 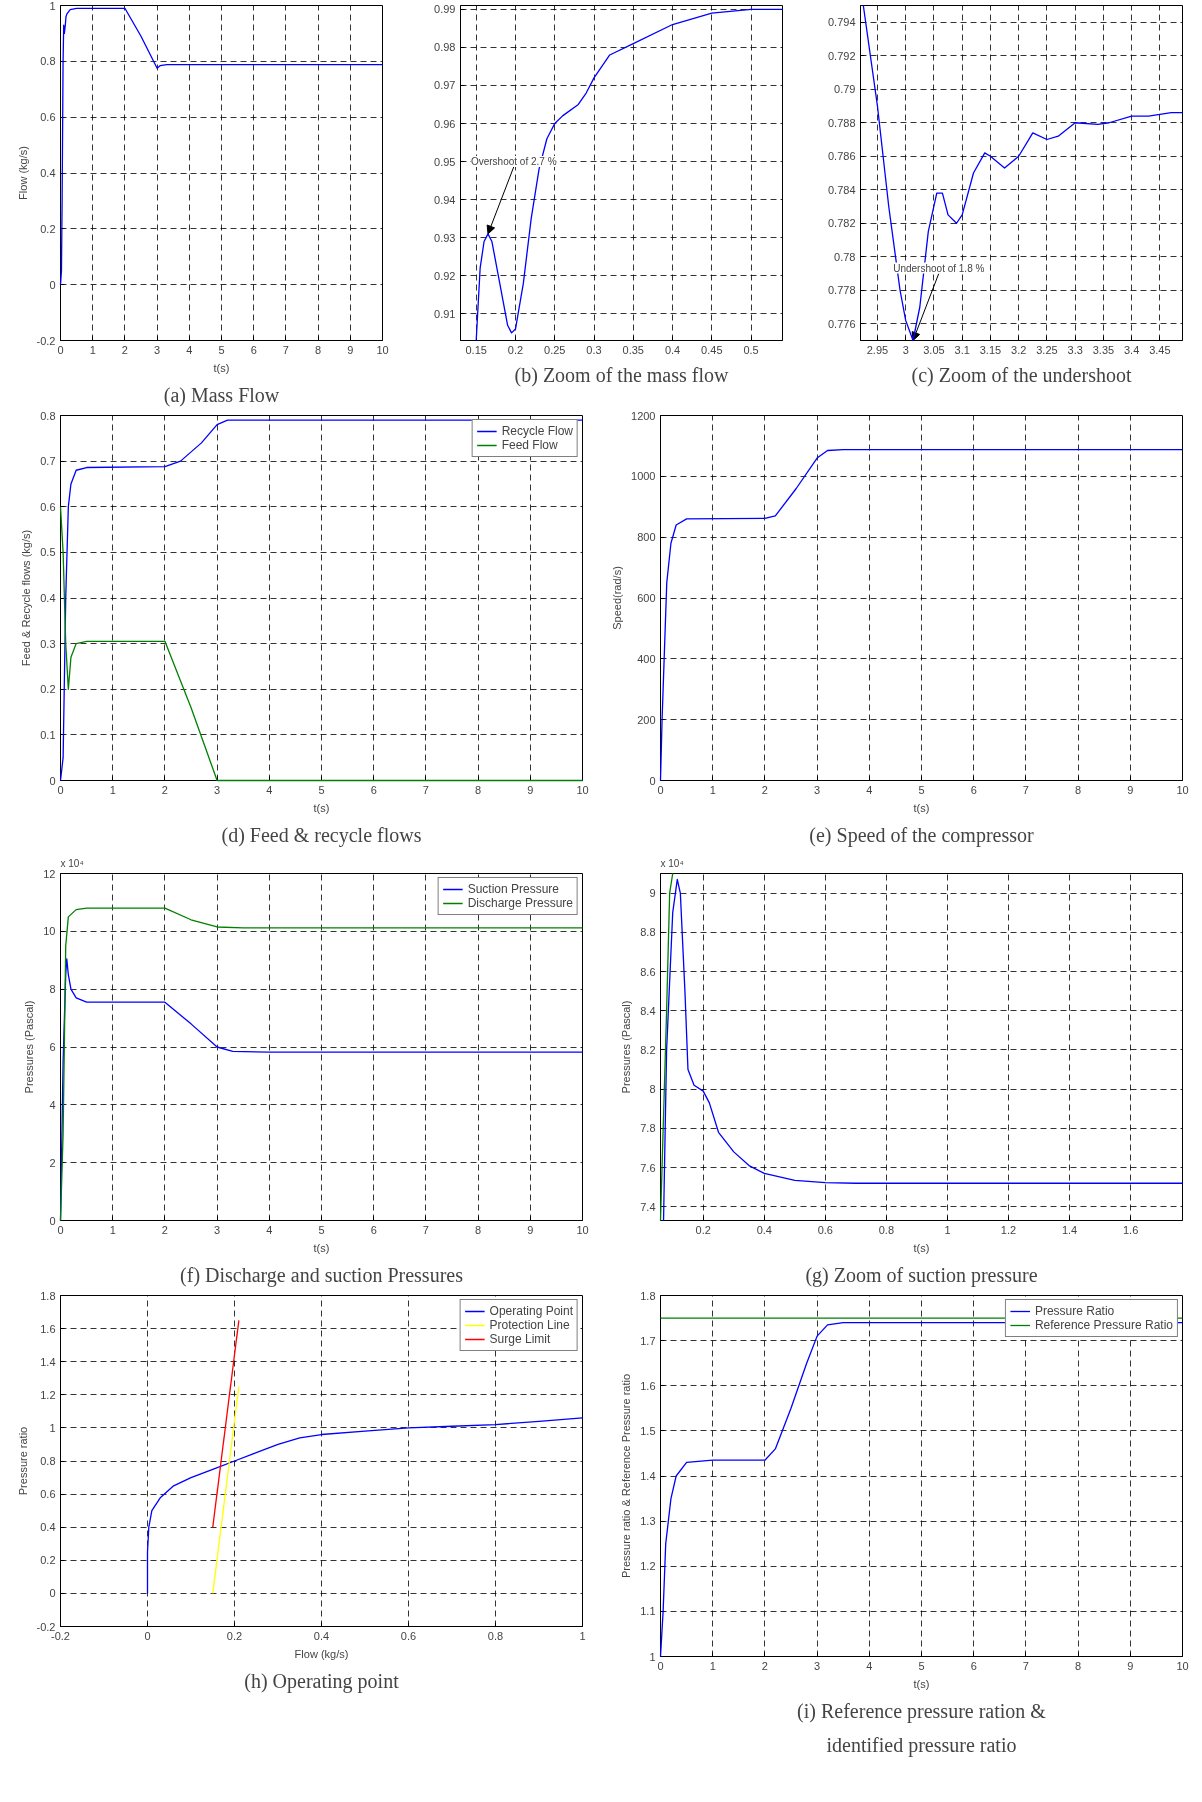 I want to click on y-tick-label: 6, so click(x=52, y=1047).